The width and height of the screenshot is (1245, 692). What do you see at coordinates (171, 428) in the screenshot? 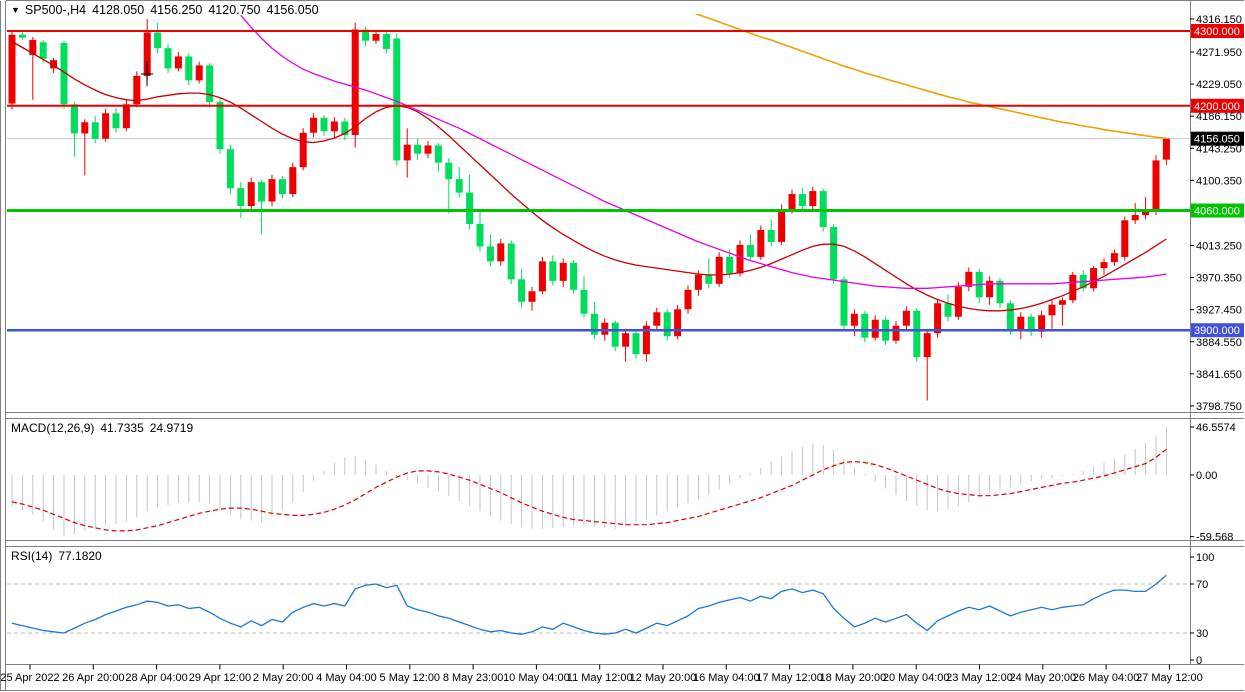
I see `macd-value-signal: 24.9719` at bounding box center [171, 428].